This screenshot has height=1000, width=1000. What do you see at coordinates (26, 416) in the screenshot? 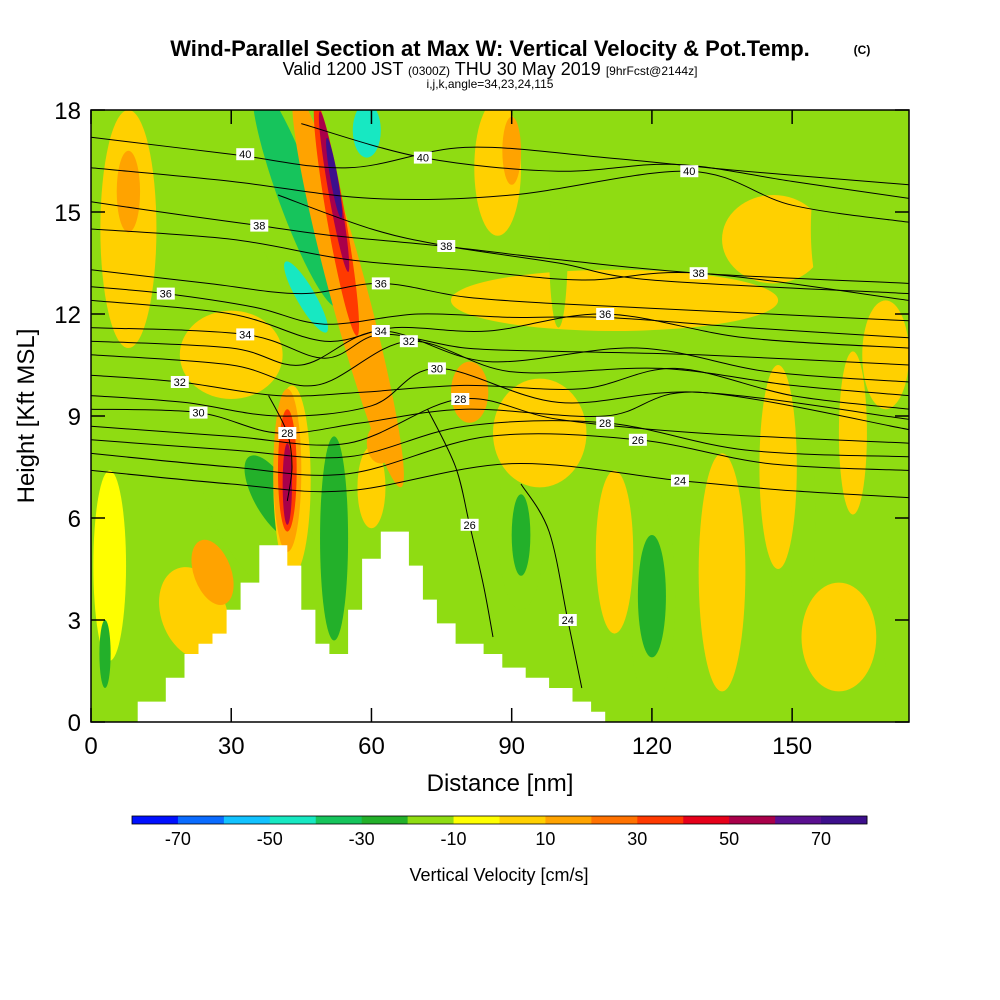
I see `y-axis-label: Height [Kft MSL]` at bounding box center [26, 416].